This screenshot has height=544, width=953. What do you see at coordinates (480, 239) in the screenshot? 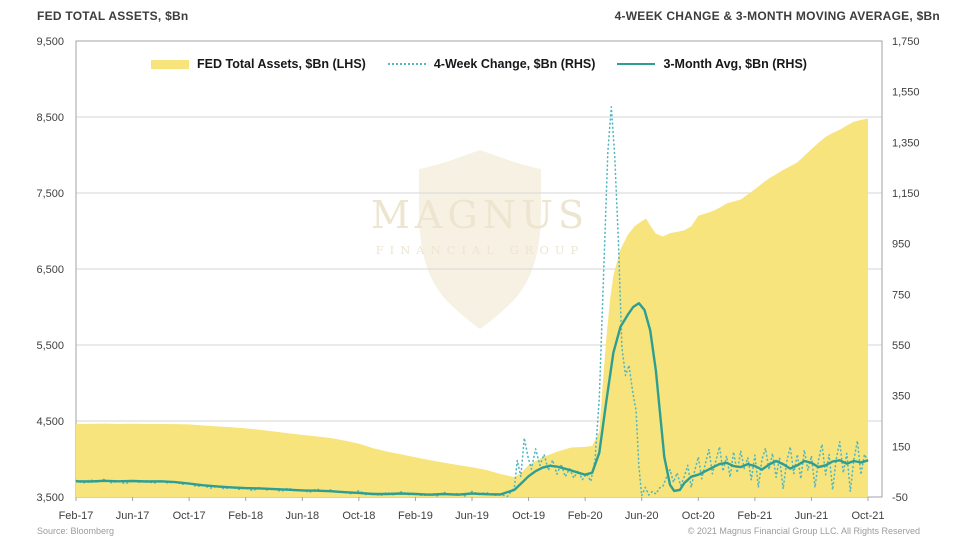
I see `watermark-shield-icon` at bounding box center [480, 239].